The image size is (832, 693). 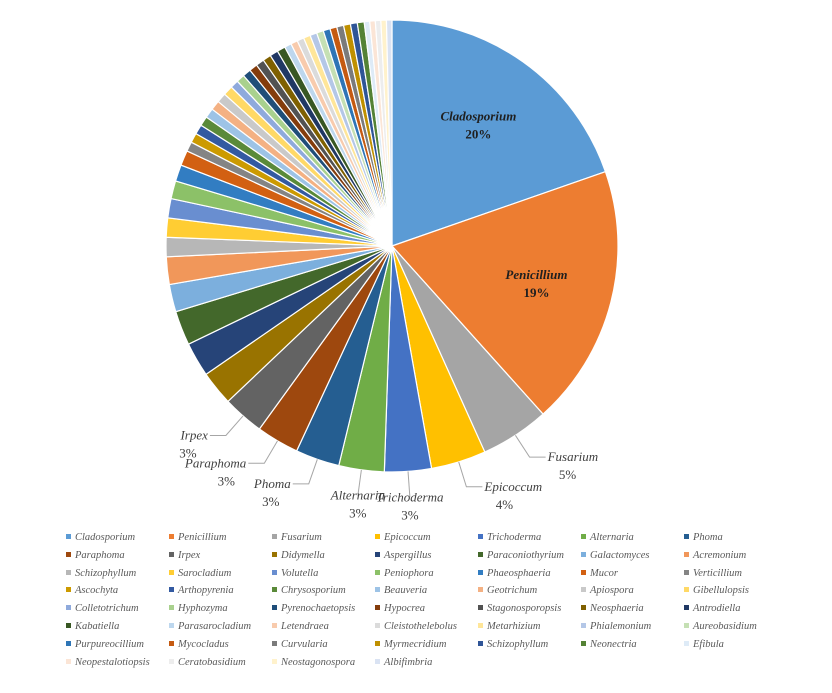 I want to click on legend-label: Myrmecridium, so click(x=415, y=644).